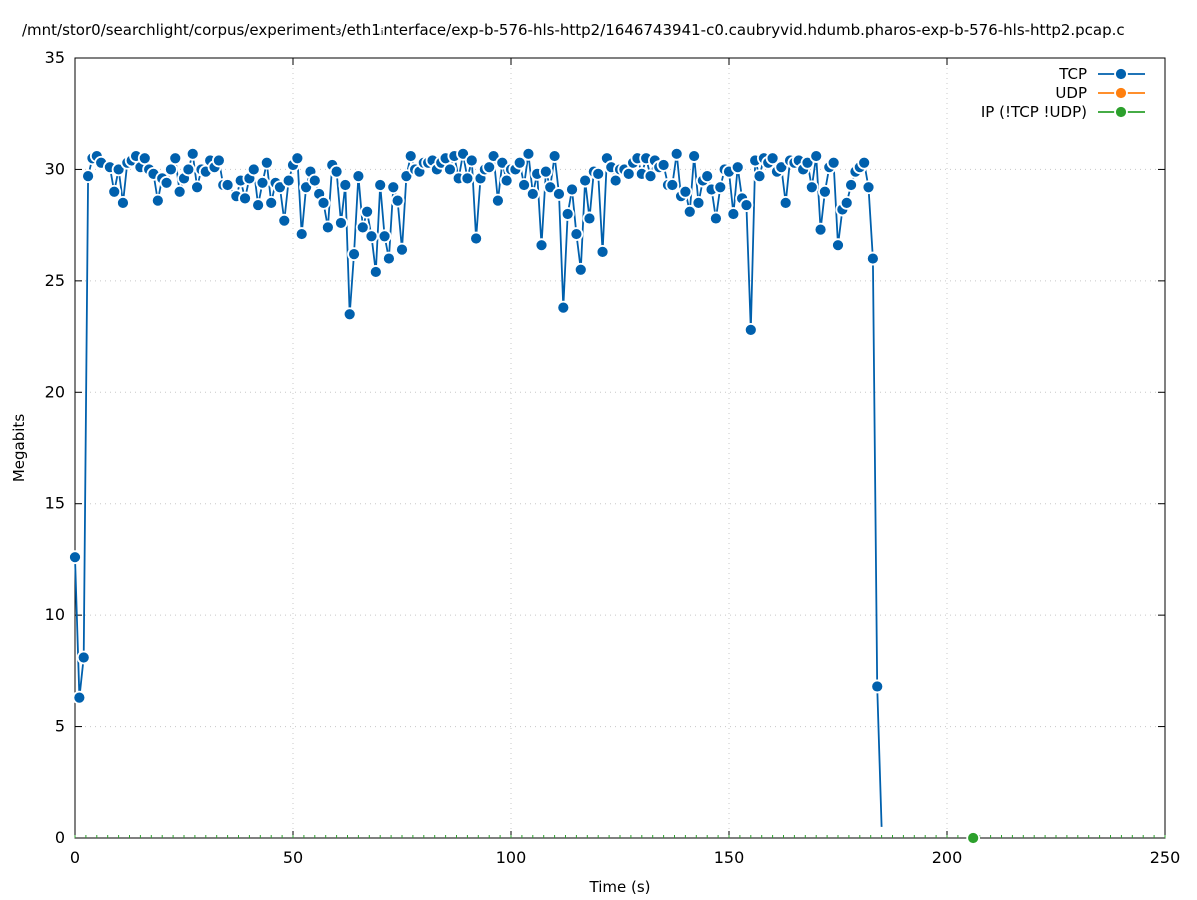  Describe the element at coordinates (55, 57) in the screenshot. I see `y-tick-label: 35` at that location.